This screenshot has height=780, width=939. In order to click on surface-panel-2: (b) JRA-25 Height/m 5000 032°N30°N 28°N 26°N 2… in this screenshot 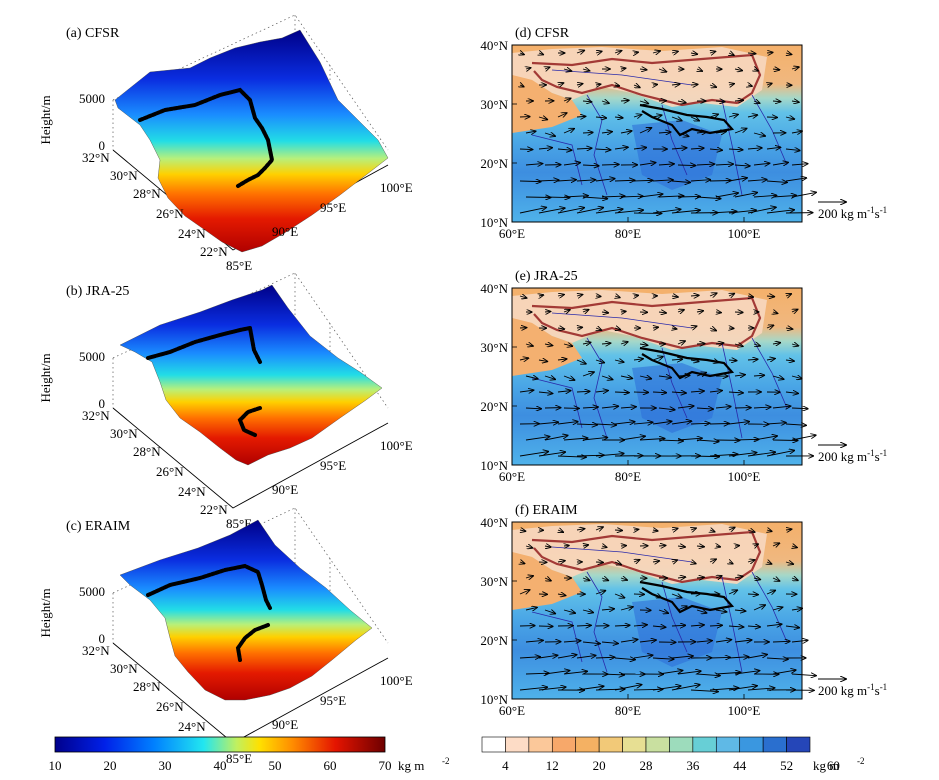, I will do `click(225, 401)`.